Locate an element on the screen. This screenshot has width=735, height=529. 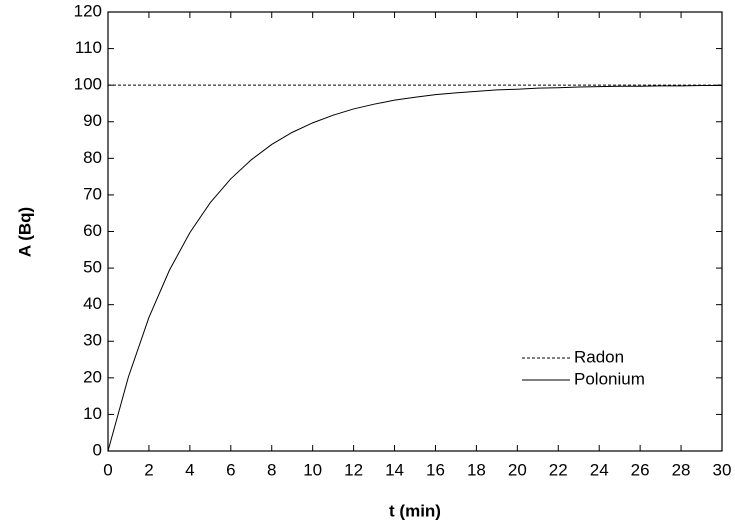
legend-label: Radon is located at coordinates (599, 356).